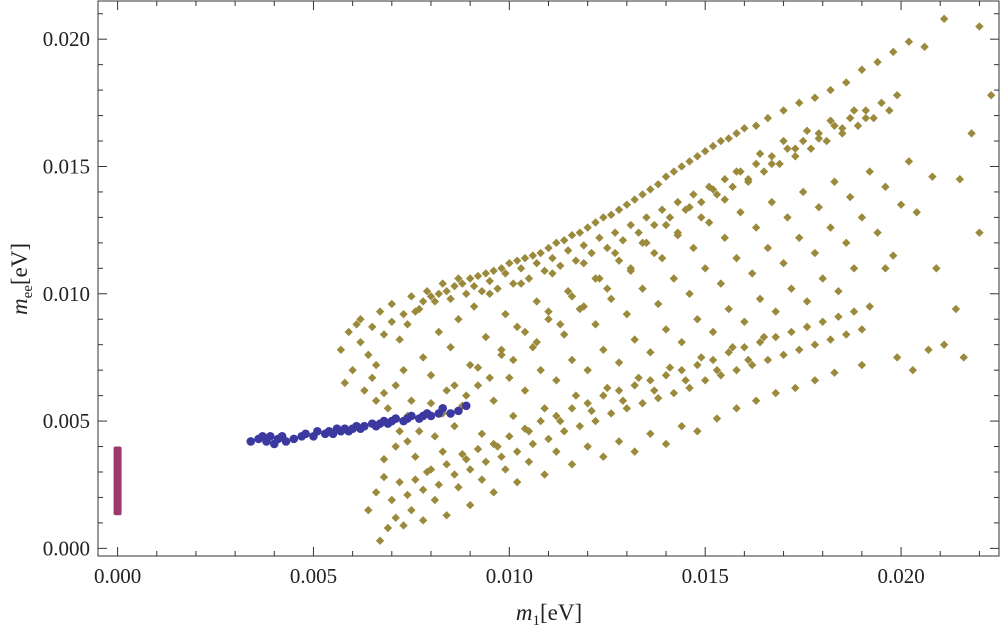 The height and width of the screenshot is (628, 1000). I want to click on y-tick-label: 0.020, so click(66, 39).